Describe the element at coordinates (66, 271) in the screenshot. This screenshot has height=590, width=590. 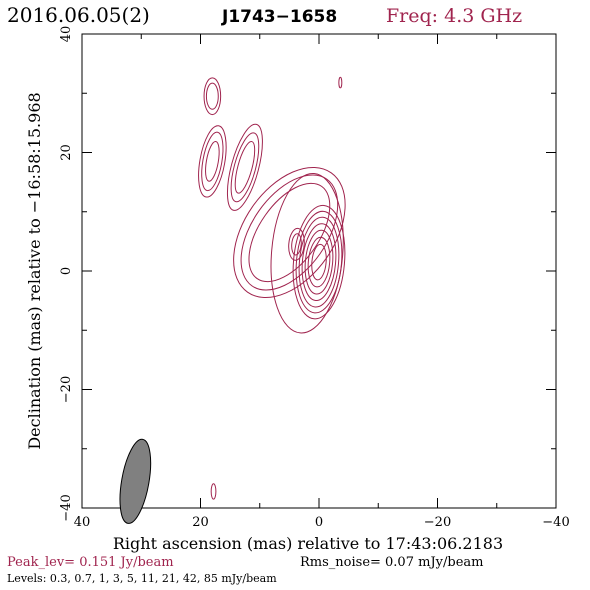
I see `y-tick-label: 0` at that location.